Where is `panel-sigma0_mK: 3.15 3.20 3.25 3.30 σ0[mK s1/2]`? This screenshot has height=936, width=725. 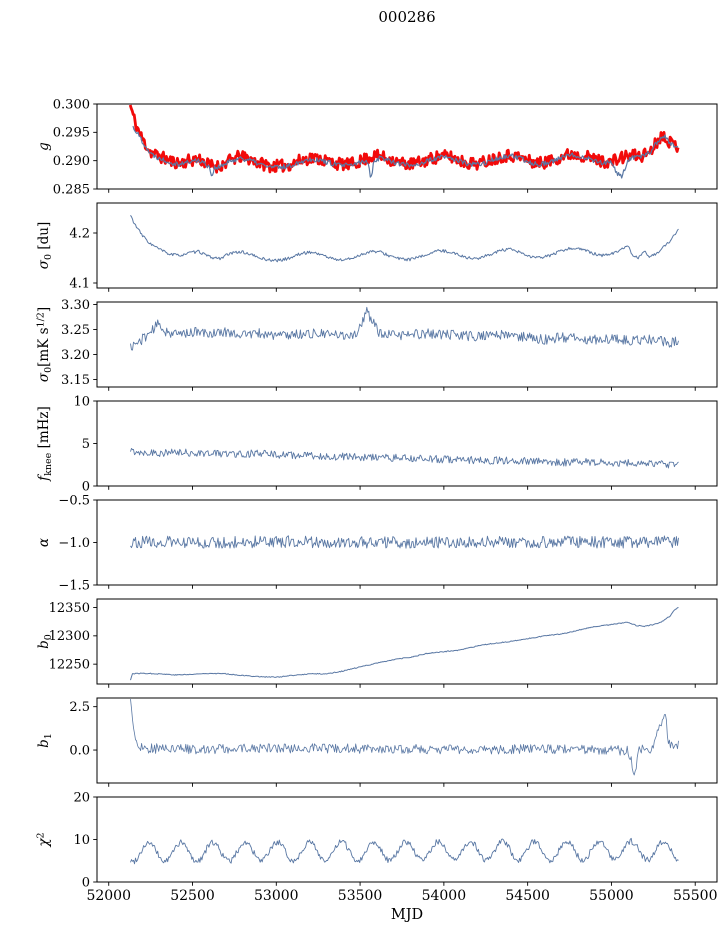 panel-sigma0_mK: 3.15 3.20 3.25 3.30 σ0[mK s1/2] is located at coordinates (377, 344).